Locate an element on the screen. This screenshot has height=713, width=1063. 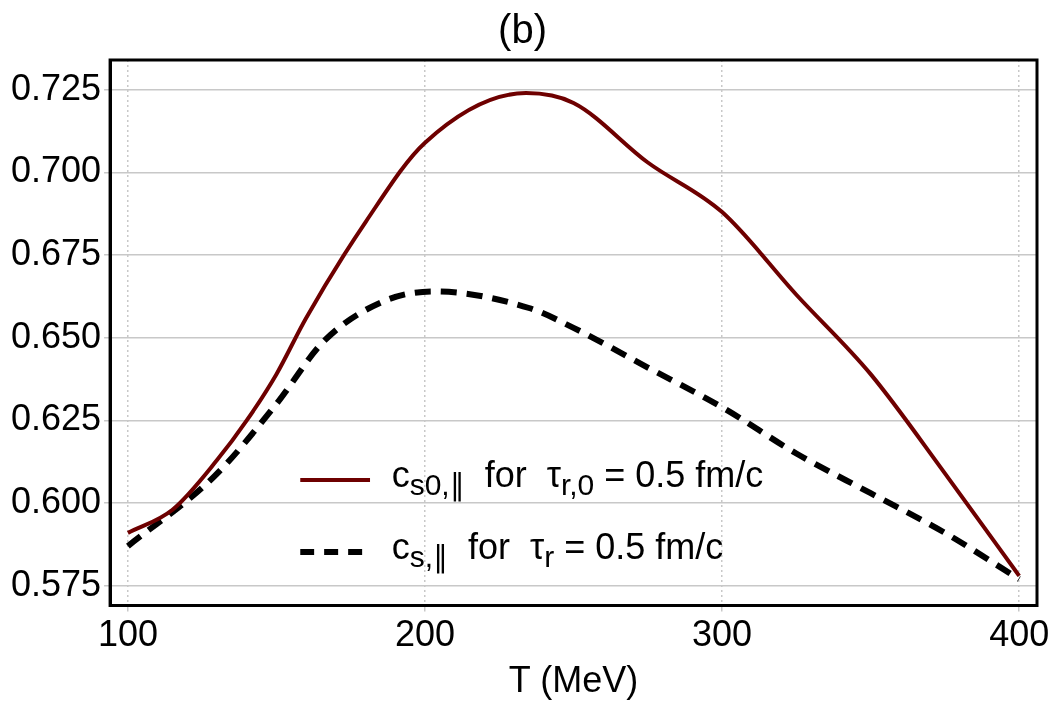
y-tick-label: 0.600 is located at coordinates (56, 501).